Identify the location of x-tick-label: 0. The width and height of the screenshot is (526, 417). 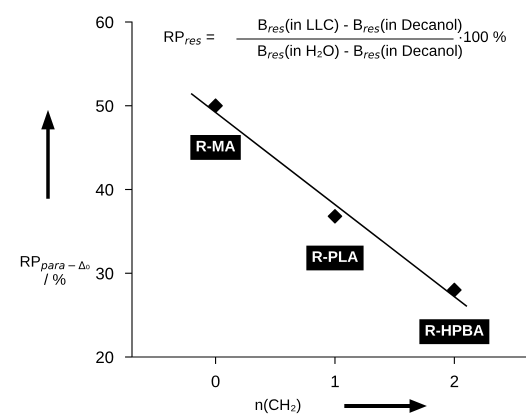
(216, 381).